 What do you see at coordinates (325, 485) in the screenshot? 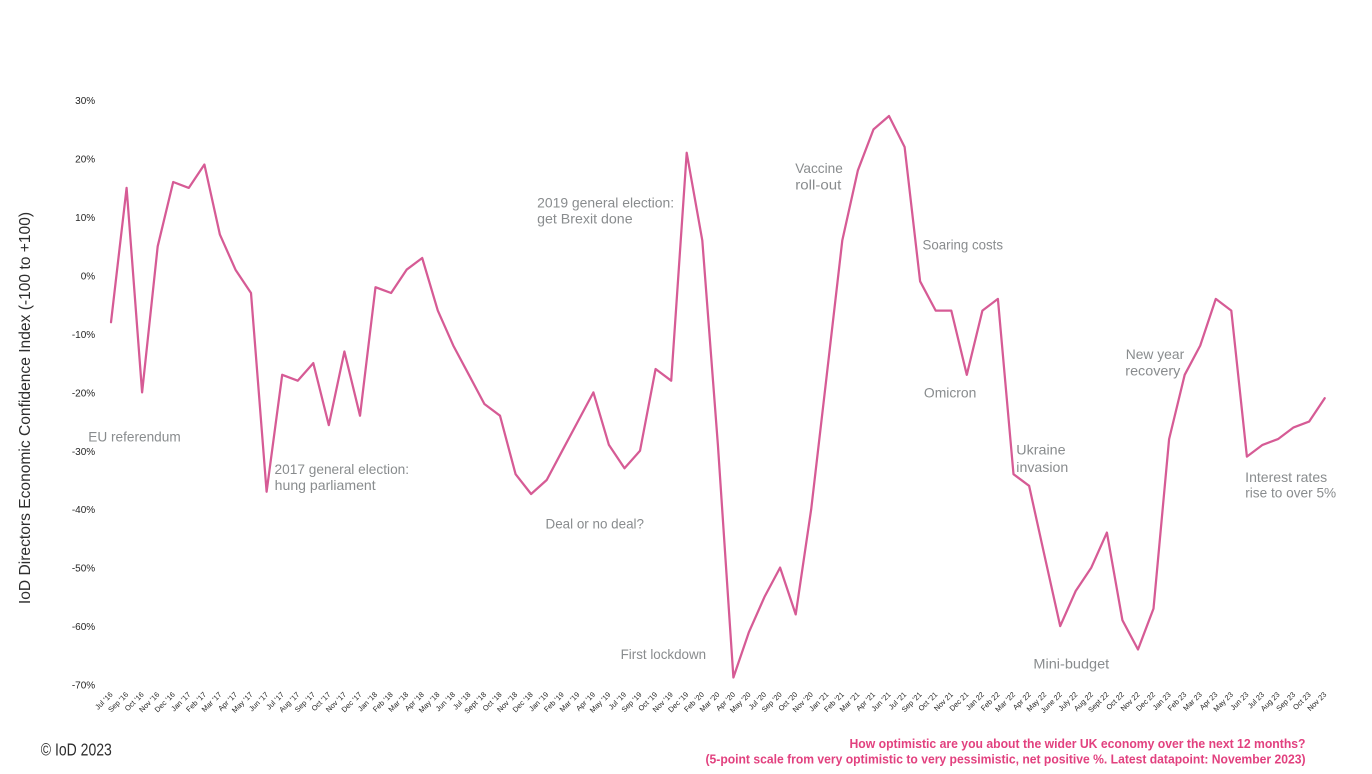
I see `svg-text: hung parliament` at bounding box center [325, 485].